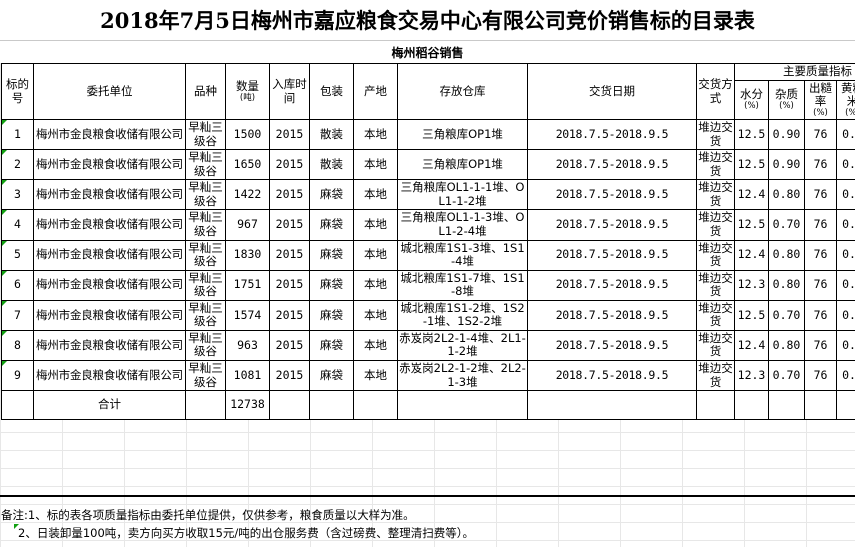 Image resolution: width=855 pixels, height=547 pixels. Describe the element at coordinates (462, 285) in the screenshot. I see `cell-warehouse: 城北粮库1S1-7堆、1S1-8堆` at that location.